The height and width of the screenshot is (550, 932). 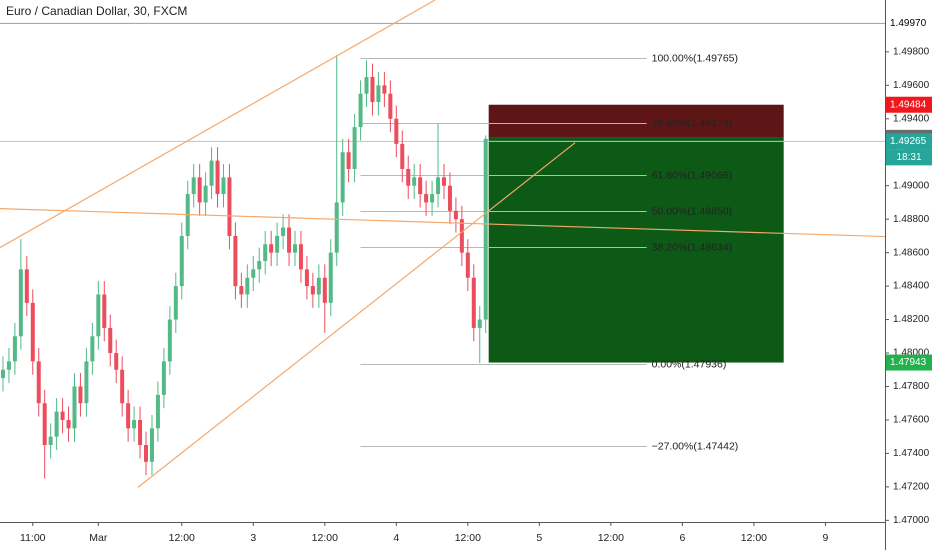 What do you see at coordinates (911, 353) in the screenshot?
I see `y-tick-label: 1.48000` at bounding box center [911, 353].